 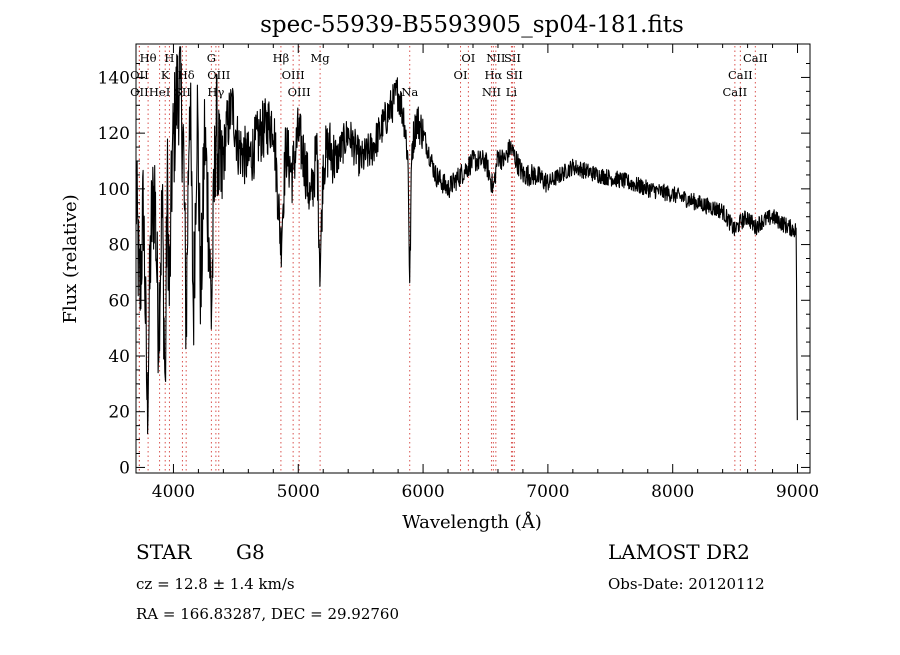 I want to click on x-tick-label-1: 5000, so click(x=298, y=492).